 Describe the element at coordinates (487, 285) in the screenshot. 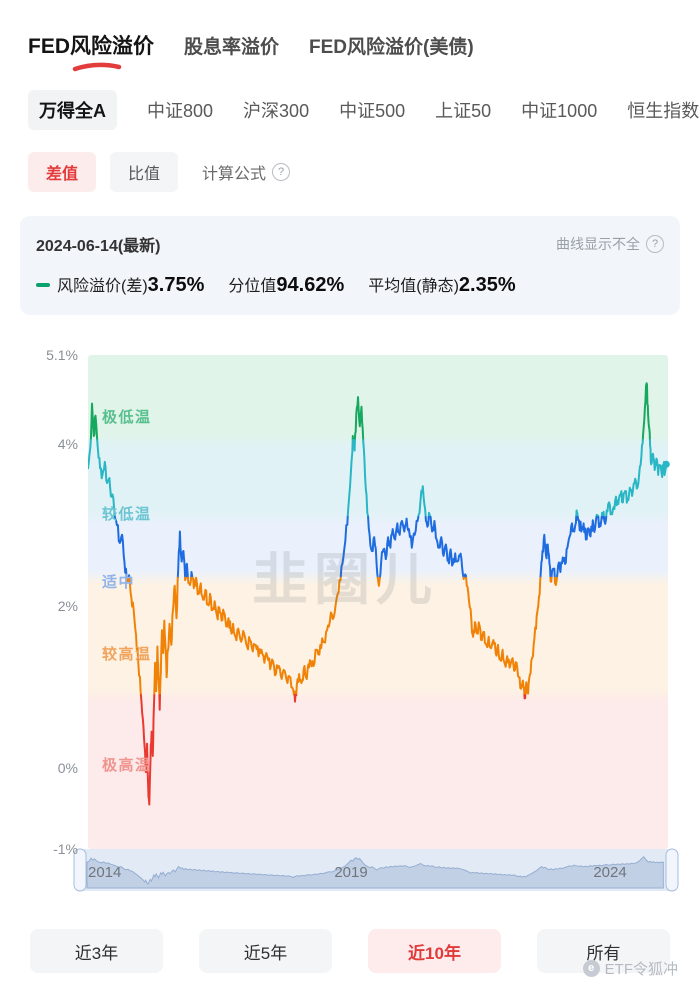

I see `mean-value: 2.35%` at that location.